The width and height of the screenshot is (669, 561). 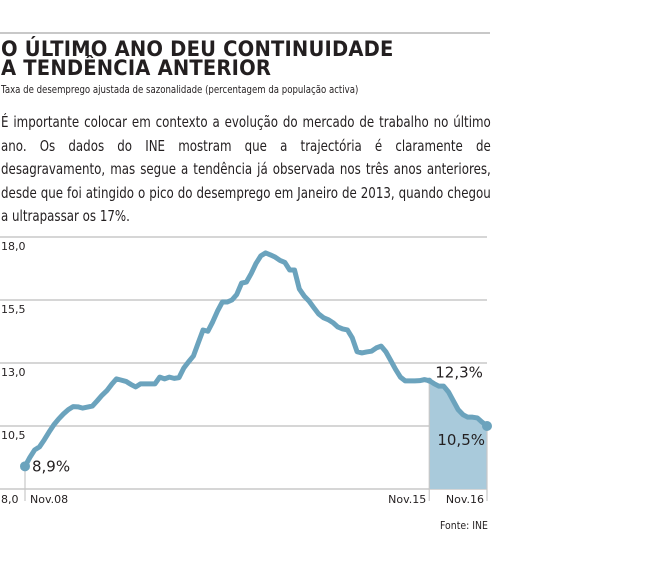 I want to click on data-label: 8,9%, so click(x=51, y=466).